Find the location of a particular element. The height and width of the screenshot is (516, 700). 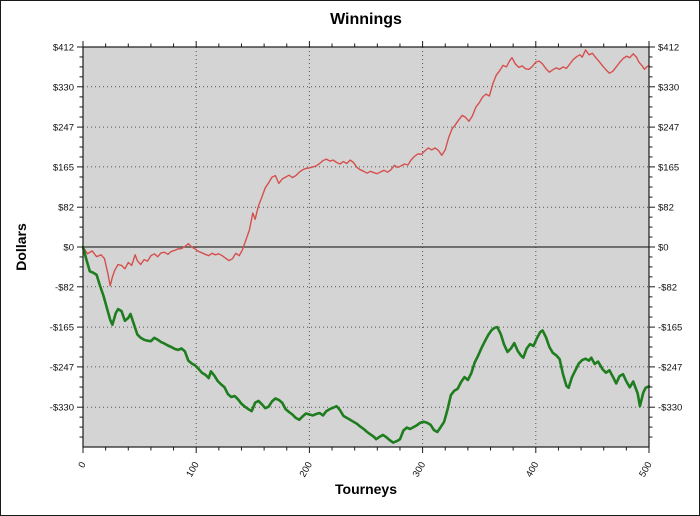

y-tick-label-left: -$82 is located at coordinates (64, 287).